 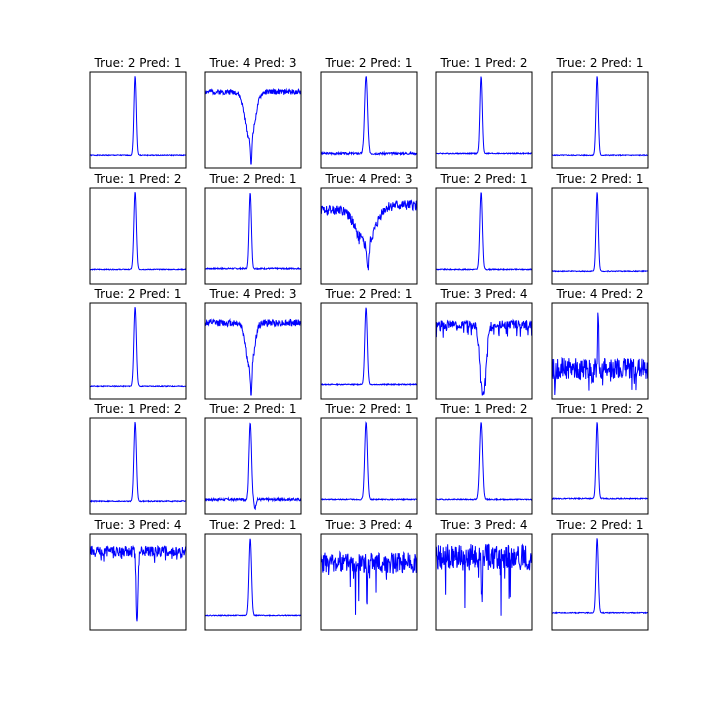 I want to click on subplot-12: True: 4 Pred: 3, so click(x=253, y=343).